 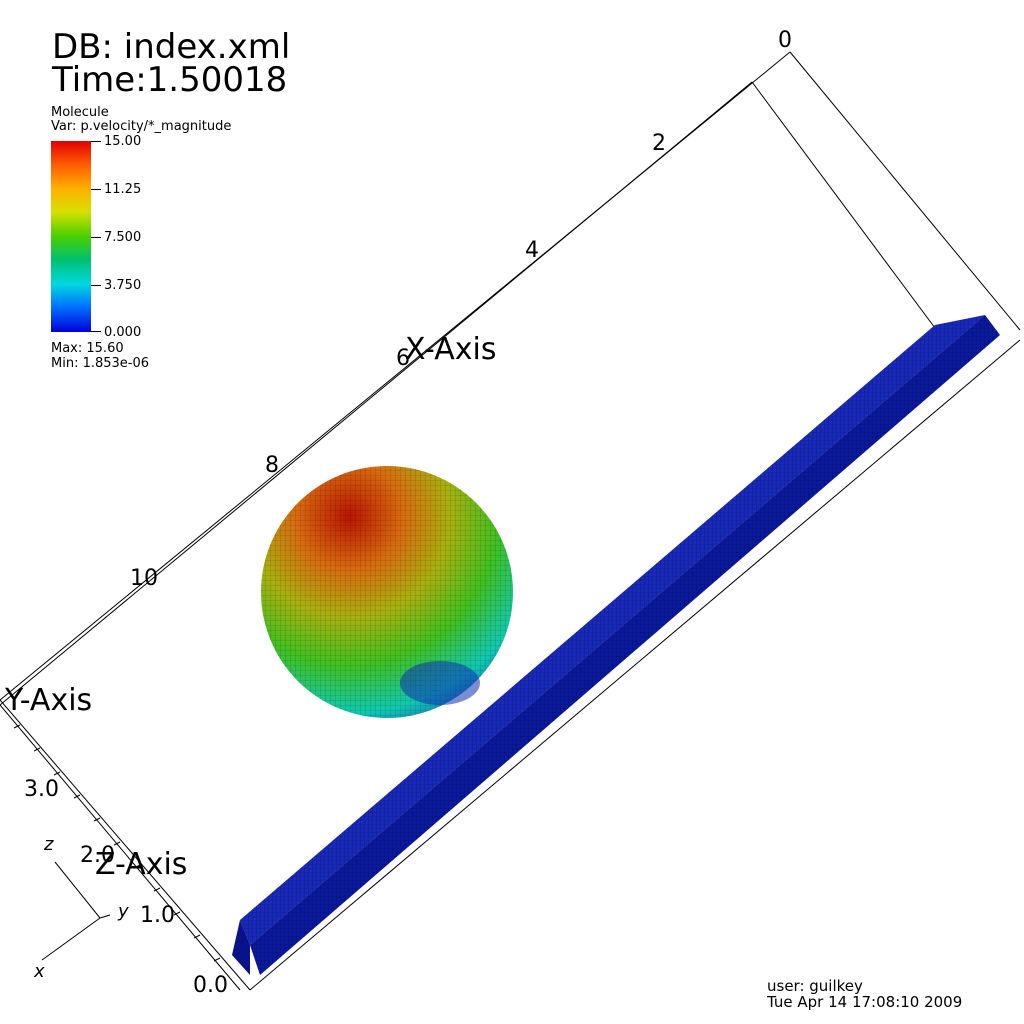 I want to click on x-axis-tick-label: 6, so click(x=403, y=358).